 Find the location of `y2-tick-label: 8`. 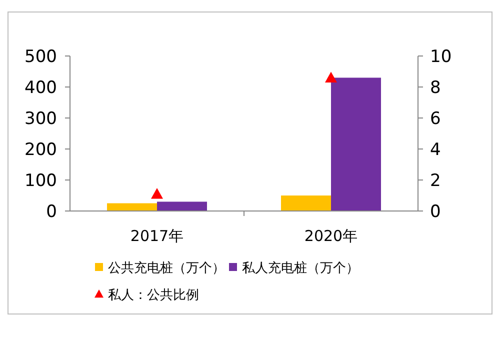

y2-tick-label: 8 is located at coordinates (435, 88).